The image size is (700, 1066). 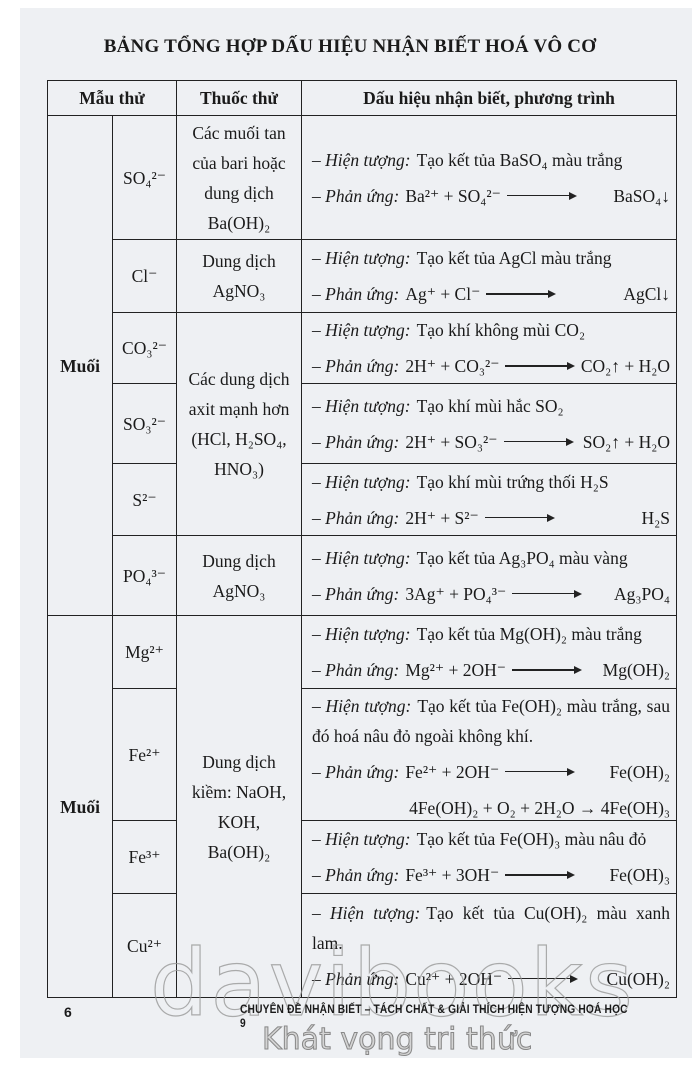 What do you see at coordinates (531, 839) in the screenshot?
I see `phenomenon-text: Tạo kết tủa Fe(OH)₃ màu nâu đỏ` at bounding box center [531, 839].